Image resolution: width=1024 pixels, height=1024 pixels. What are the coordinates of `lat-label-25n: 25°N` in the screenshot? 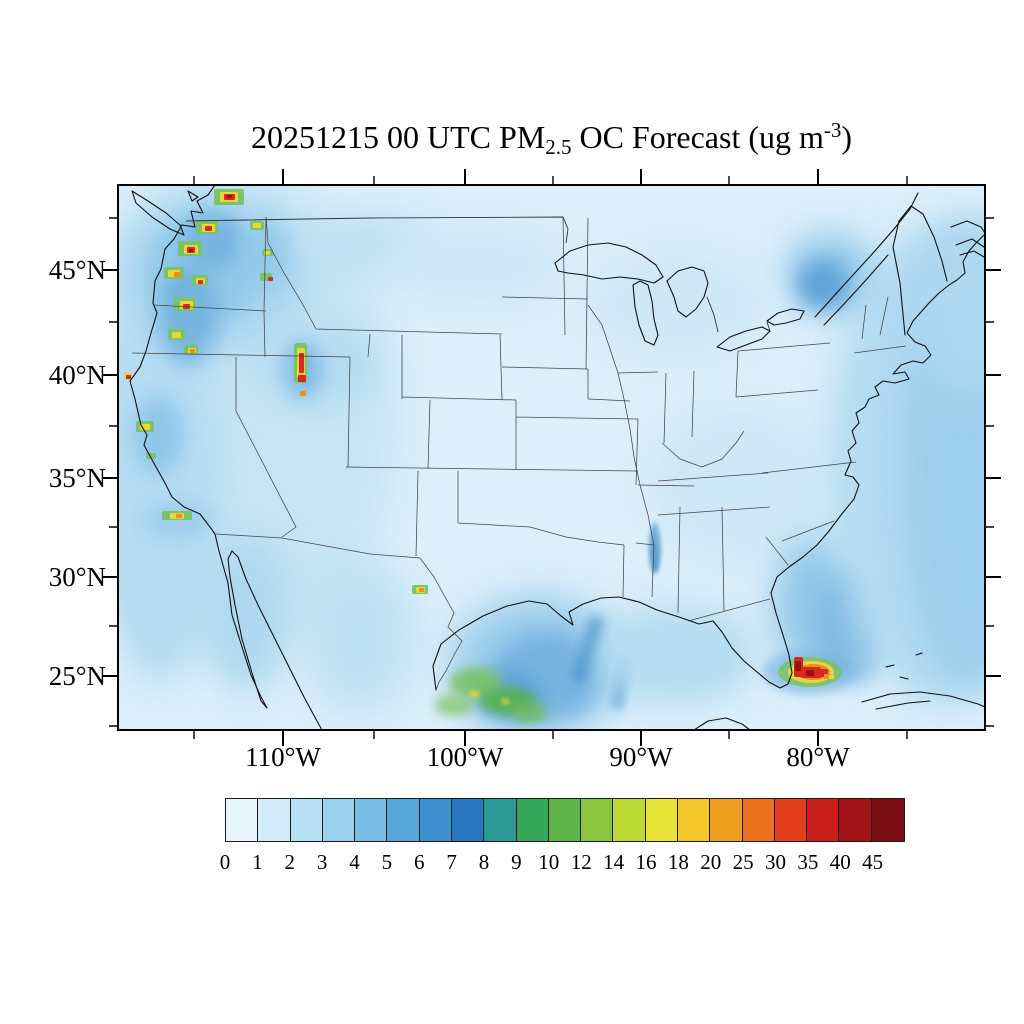 It's located at (77, 676).